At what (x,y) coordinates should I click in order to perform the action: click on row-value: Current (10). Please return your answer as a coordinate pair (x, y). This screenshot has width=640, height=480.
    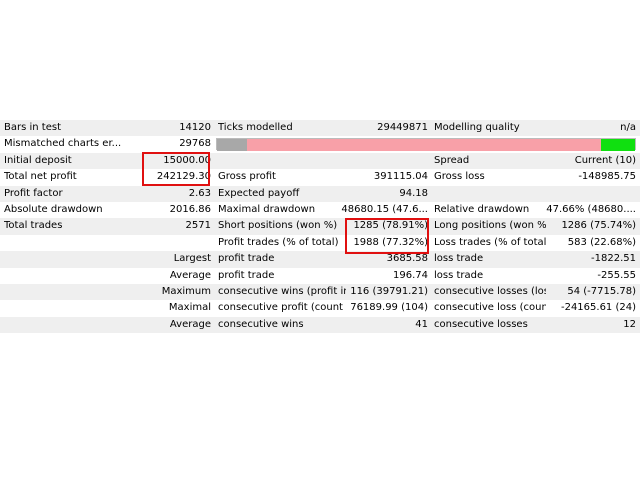
    Looking at the image, I should click on (605, 160).